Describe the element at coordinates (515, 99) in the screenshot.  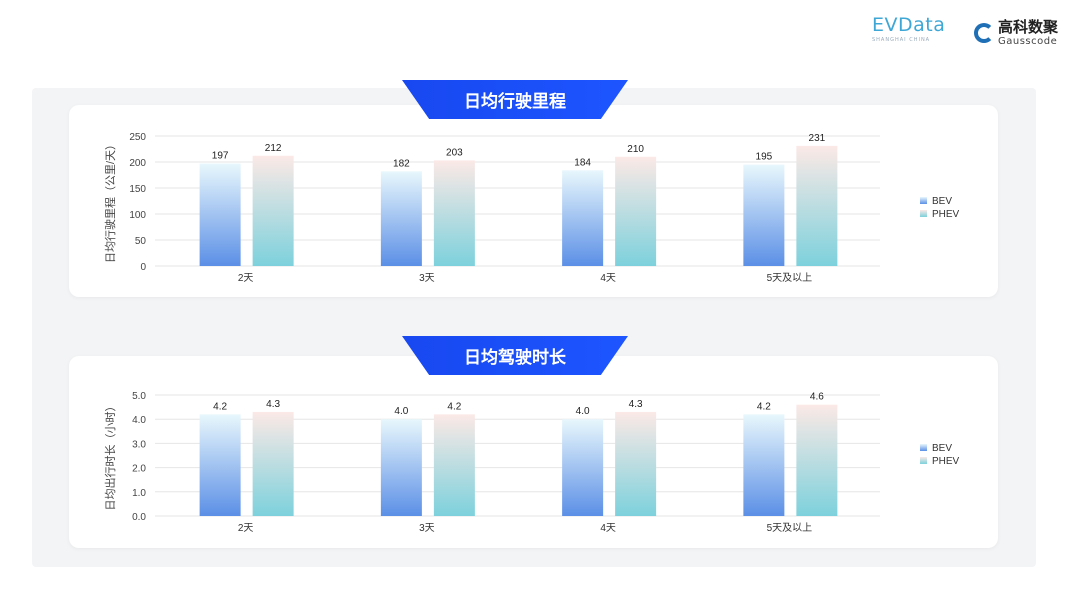
I see `chart-title-mileage: 日均行驶里程` at that location.